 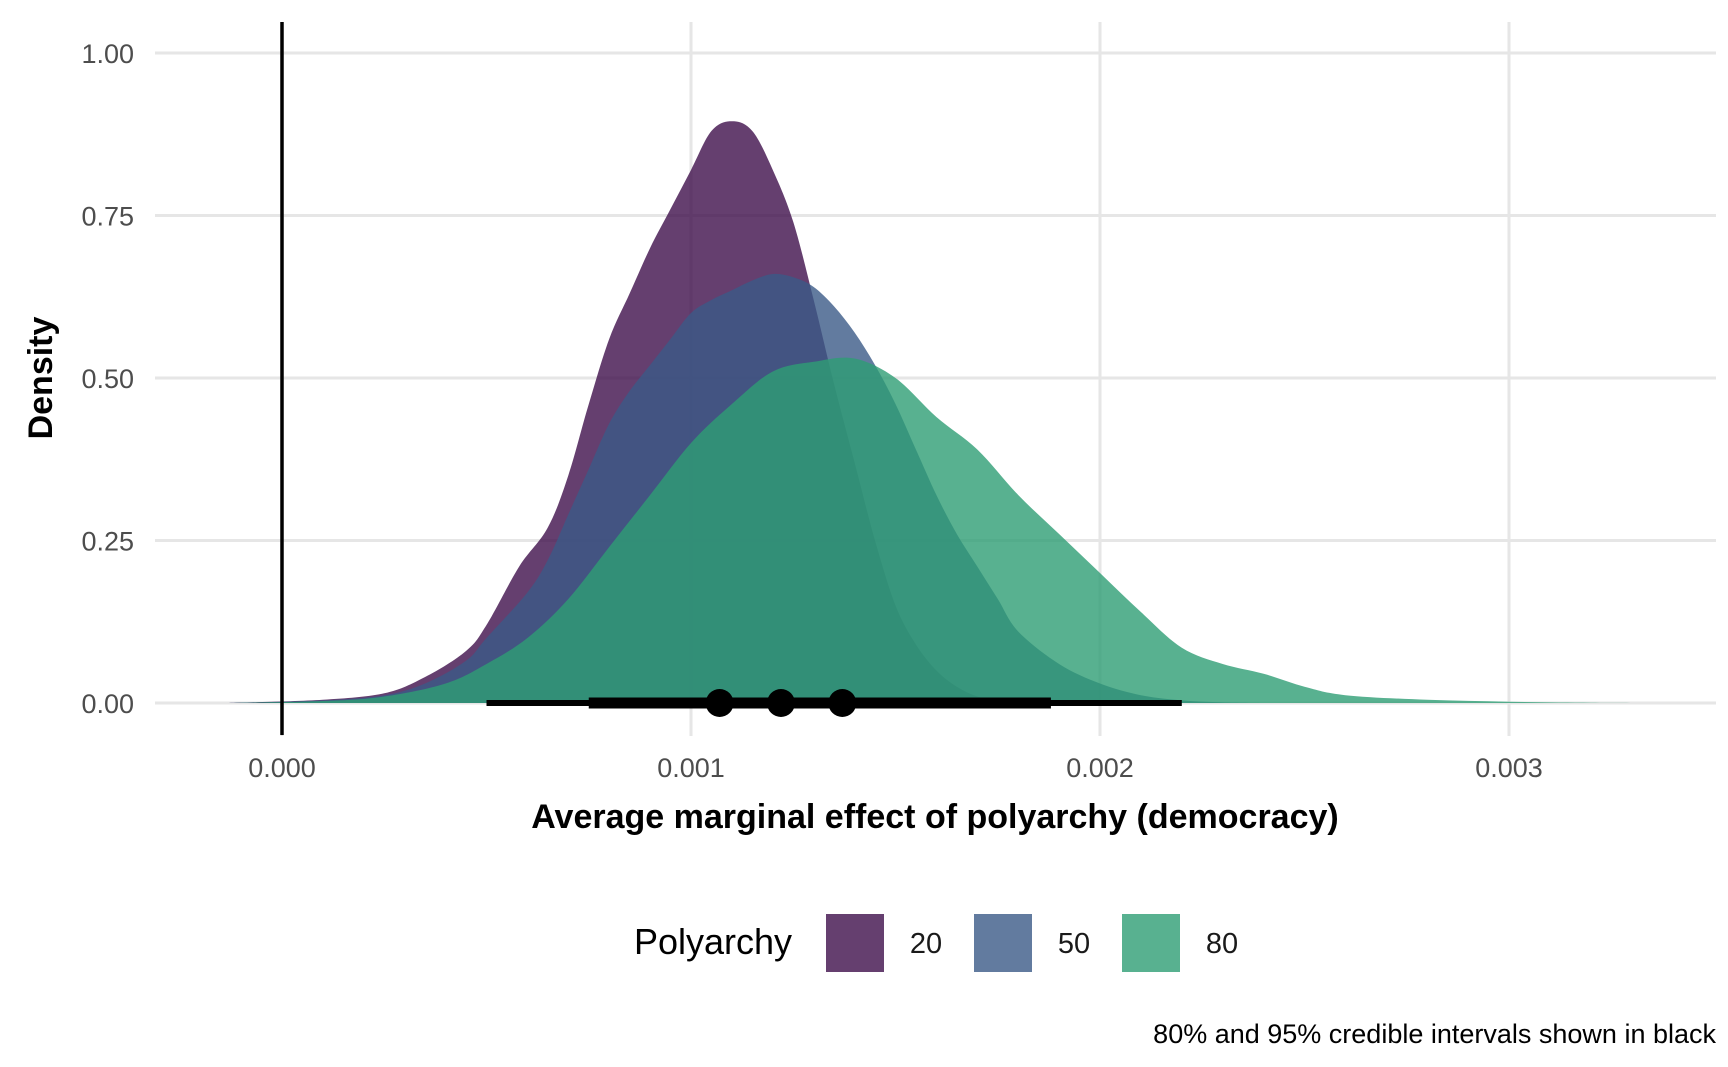 I want to click on x-tick-label-1: 0.001, so click(x=691, y=768).